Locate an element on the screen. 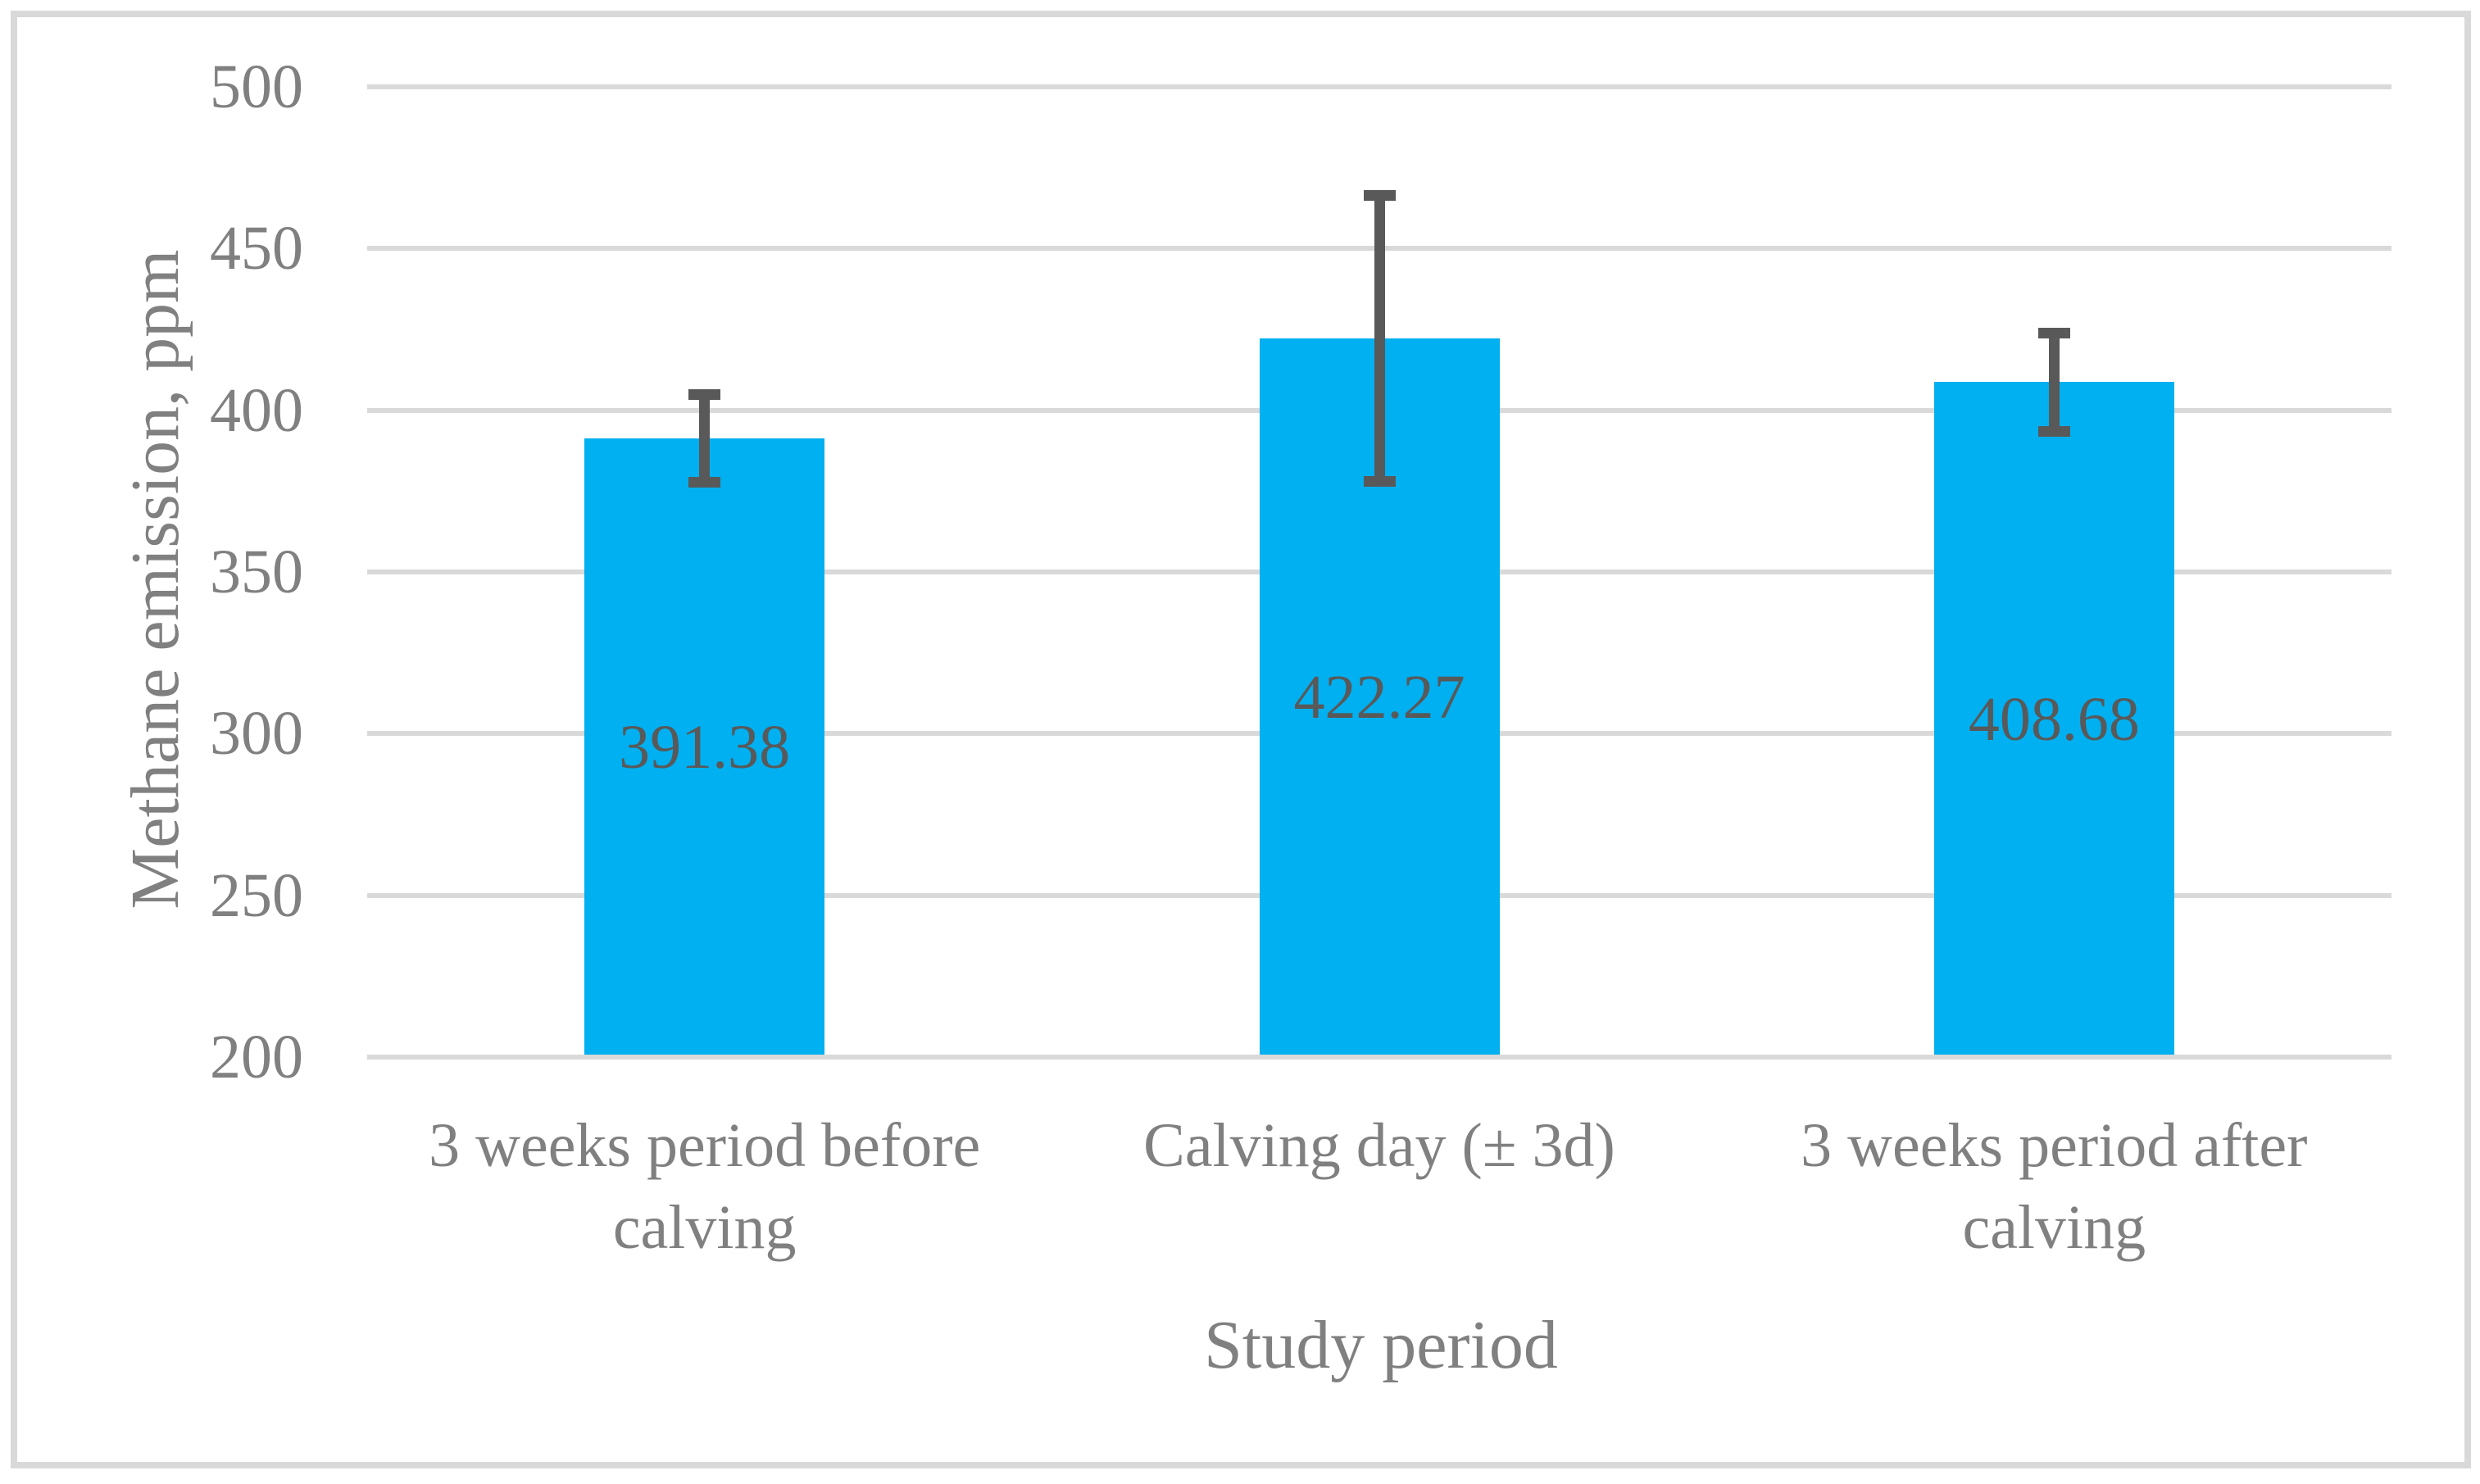 The height and width of the screenshot is (1484, 2480). y-tick-label-300: 300 is located at coordinates (257, 734).